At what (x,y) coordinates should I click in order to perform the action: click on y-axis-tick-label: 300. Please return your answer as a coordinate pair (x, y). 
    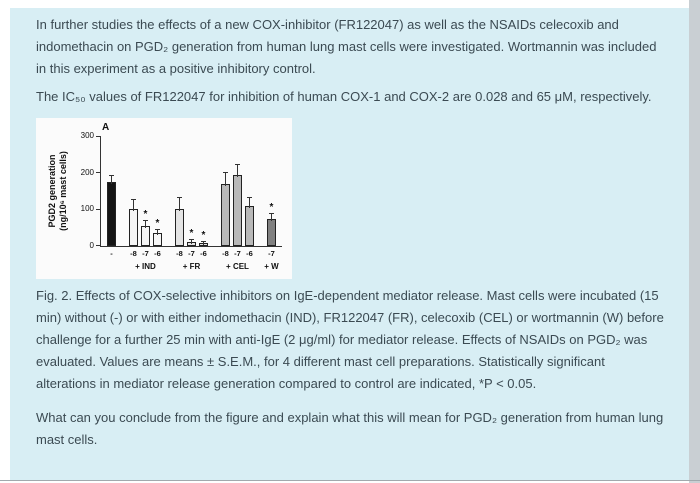
    Looking at the image, I should click on (87, 135).